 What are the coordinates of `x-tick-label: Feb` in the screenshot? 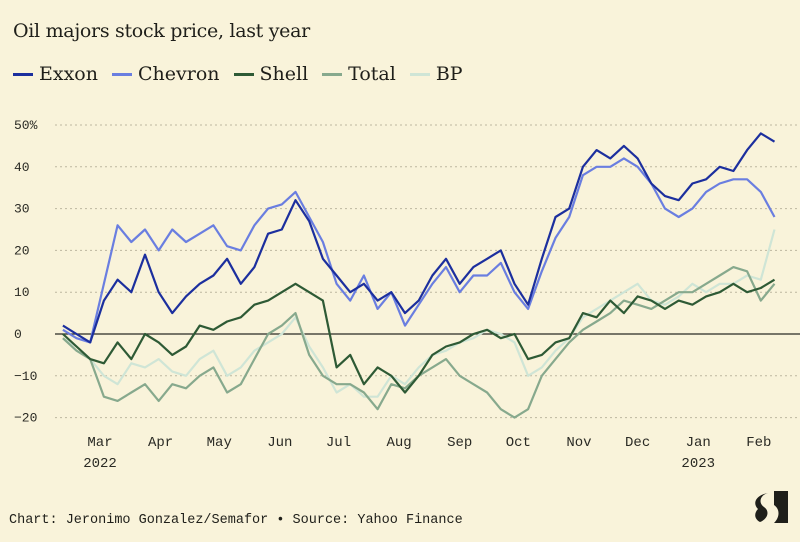 It's located at (758, 443).